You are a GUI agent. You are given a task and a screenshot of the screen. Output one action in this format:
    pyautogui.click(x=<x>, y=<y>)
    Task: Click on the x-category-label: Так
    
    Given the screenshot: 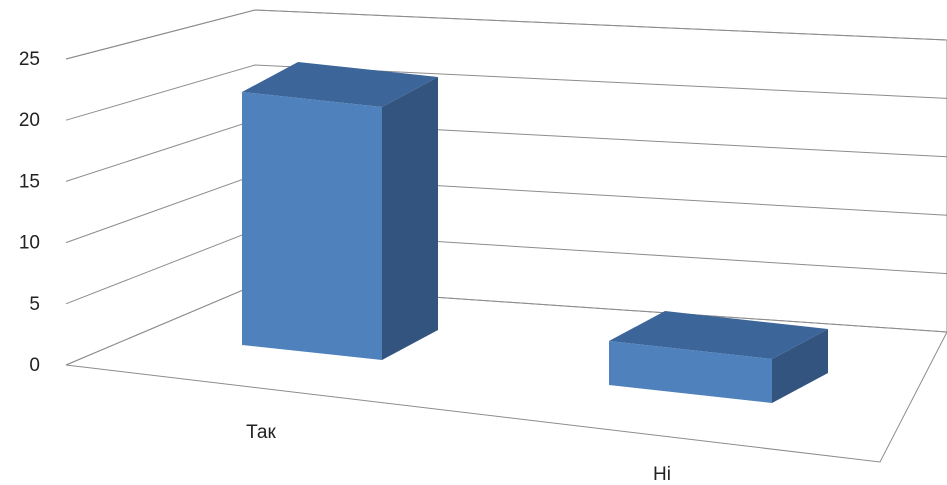 What is the action you would take?
    pyautogui.click(x=261, y=432)
    